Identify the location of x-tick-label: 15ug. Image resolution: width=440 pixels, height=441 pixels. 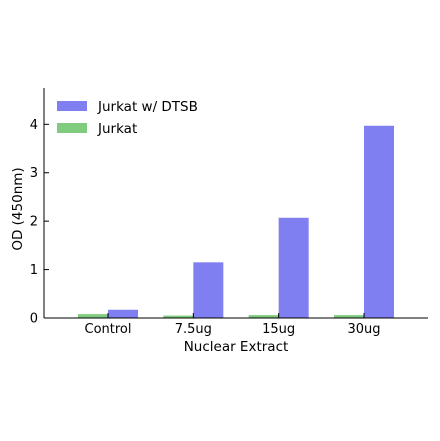
(278, 329).